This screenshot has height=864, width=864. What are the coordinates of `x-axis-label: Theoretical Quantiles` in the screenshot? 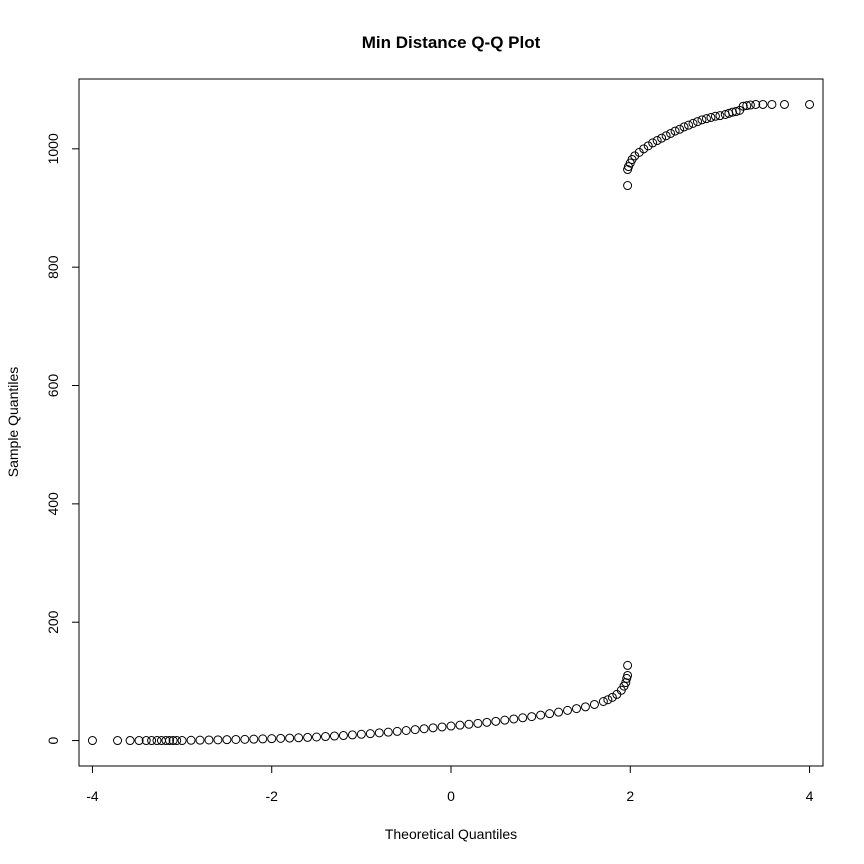 It's located at (451, 834).